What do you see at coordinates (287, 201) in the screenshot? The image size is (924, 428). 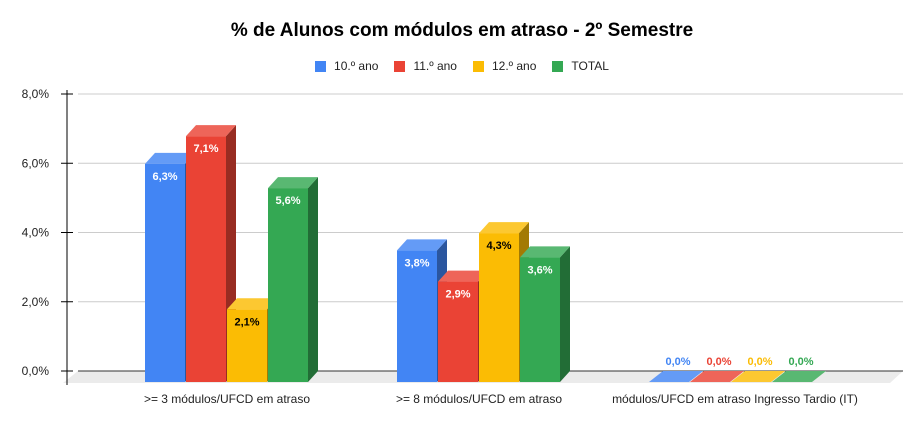 I see `value-label: 5,6%` at bounding box center [287, 201].